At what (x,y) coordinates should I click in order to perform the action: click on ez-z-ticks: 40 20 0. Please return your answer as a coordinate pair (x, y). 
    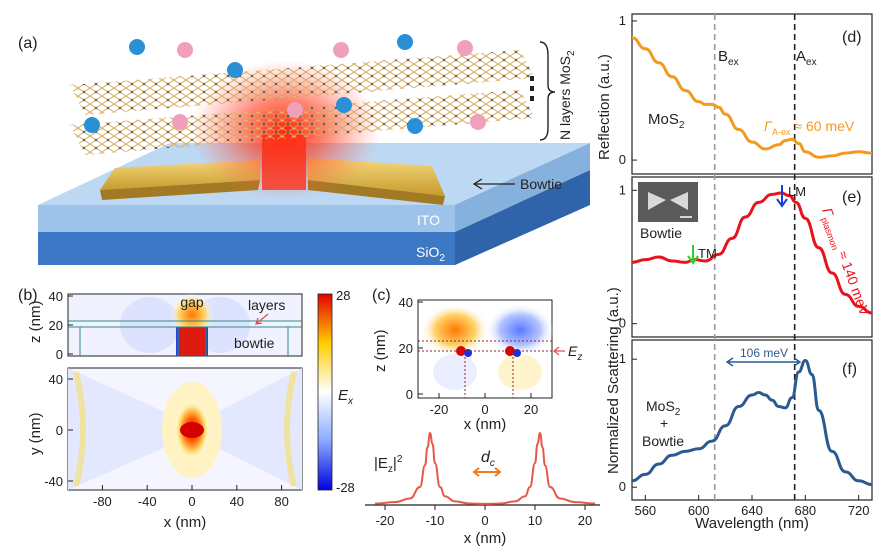
    Looking at the image, I should click on (411, 348).